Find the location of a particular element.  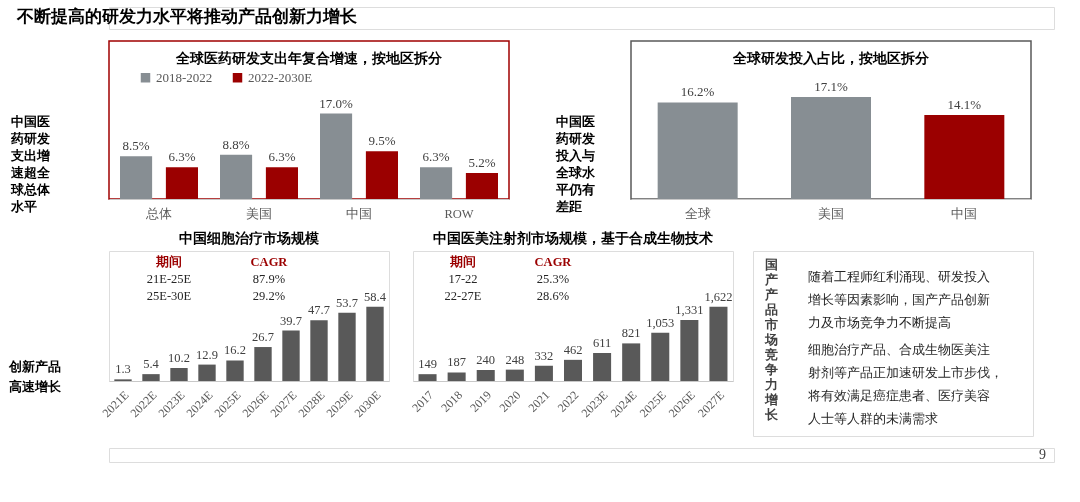

data-label: 17.1% is located at coordinates (831, 87).